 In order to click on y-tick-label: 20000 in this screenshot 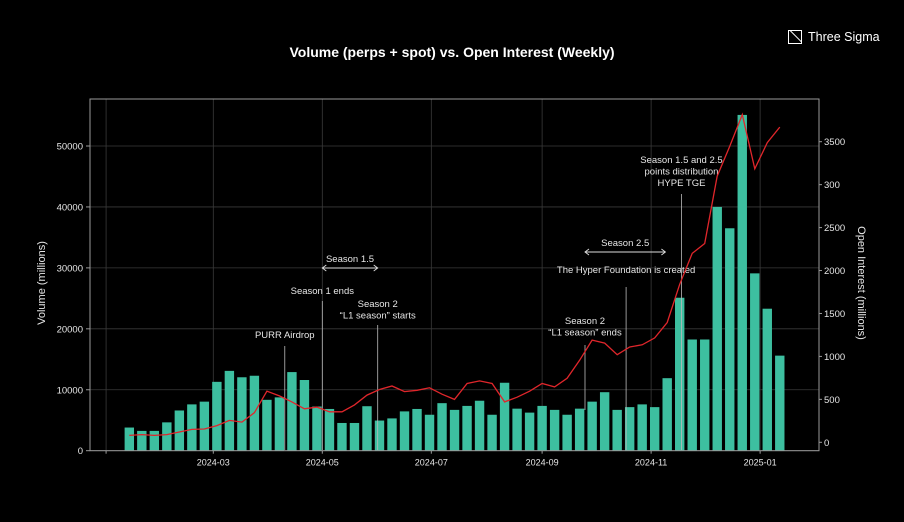, I will do `click(70, 329)`.